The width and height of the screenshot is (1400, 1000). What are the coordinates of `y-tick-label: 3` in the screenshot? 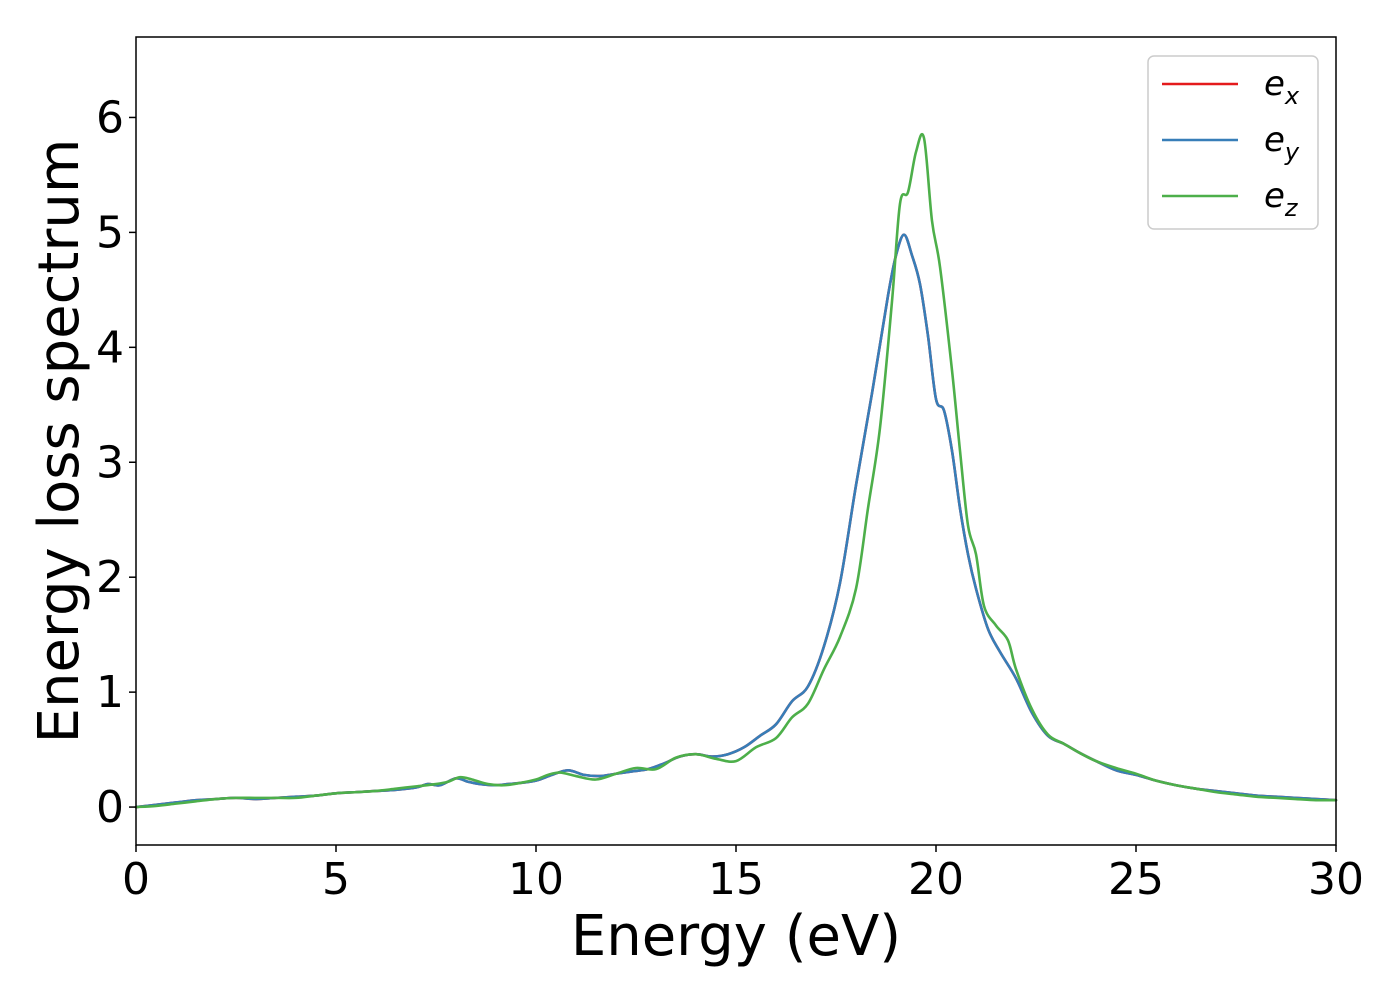 It's located at (110, 462).